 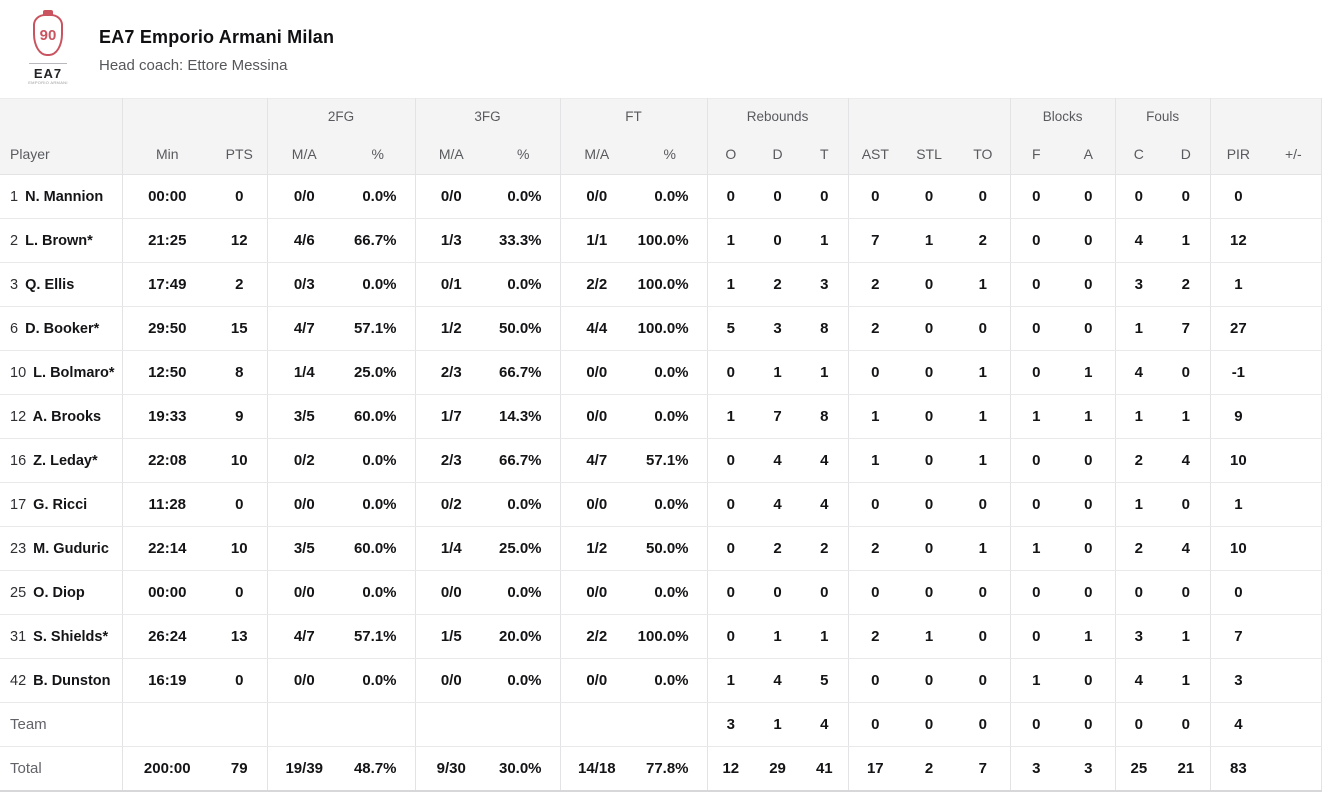 What do you see at coordinates (166, 154) in the screenshot?
I see `col-header-min: Min` at bounding box center [166, 154].